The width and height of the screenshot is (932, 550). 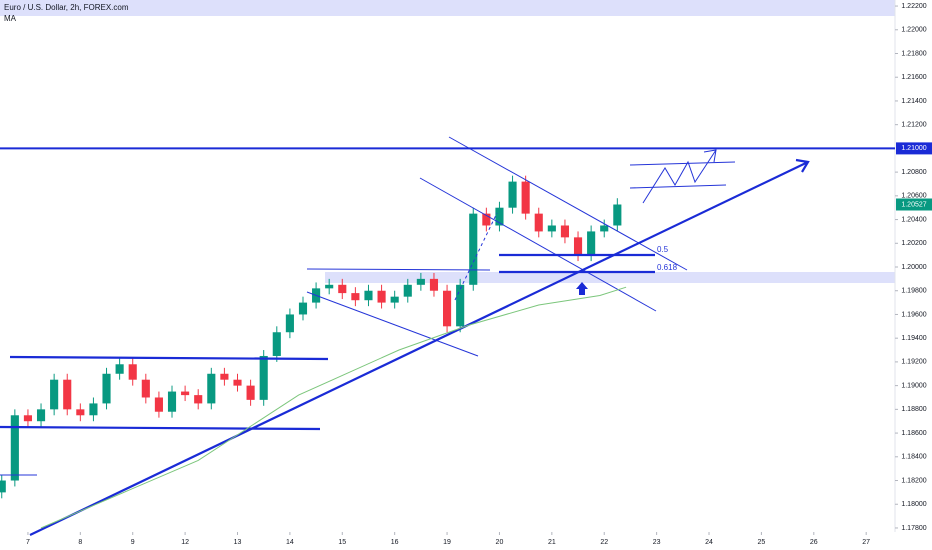 What do you see at coordinates (913, 125) in the screenshot?
I see `y-tick-label: 1.21200` at bounding box center [913, 125].